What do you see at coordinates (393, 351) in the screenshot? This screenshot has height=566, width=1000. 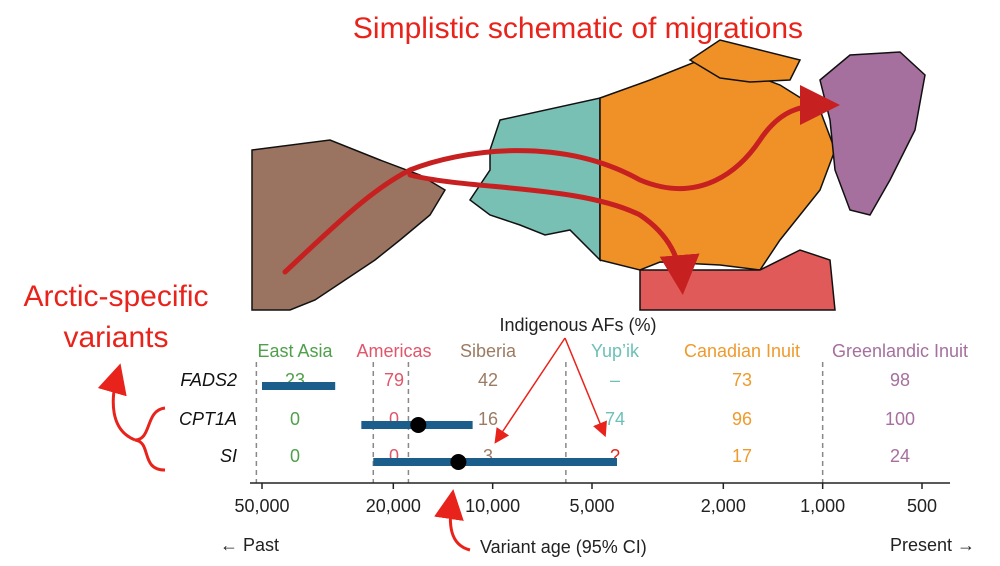 I see `population-header: Americas` at bounding box center [393, 351].